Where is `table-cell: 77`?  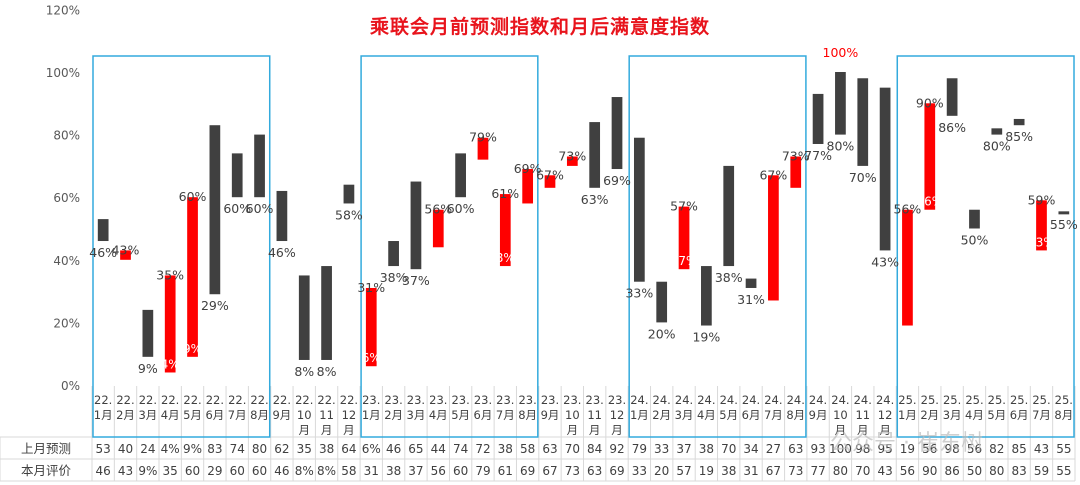 table-cell: 77 is located at coordinates (817, 471).